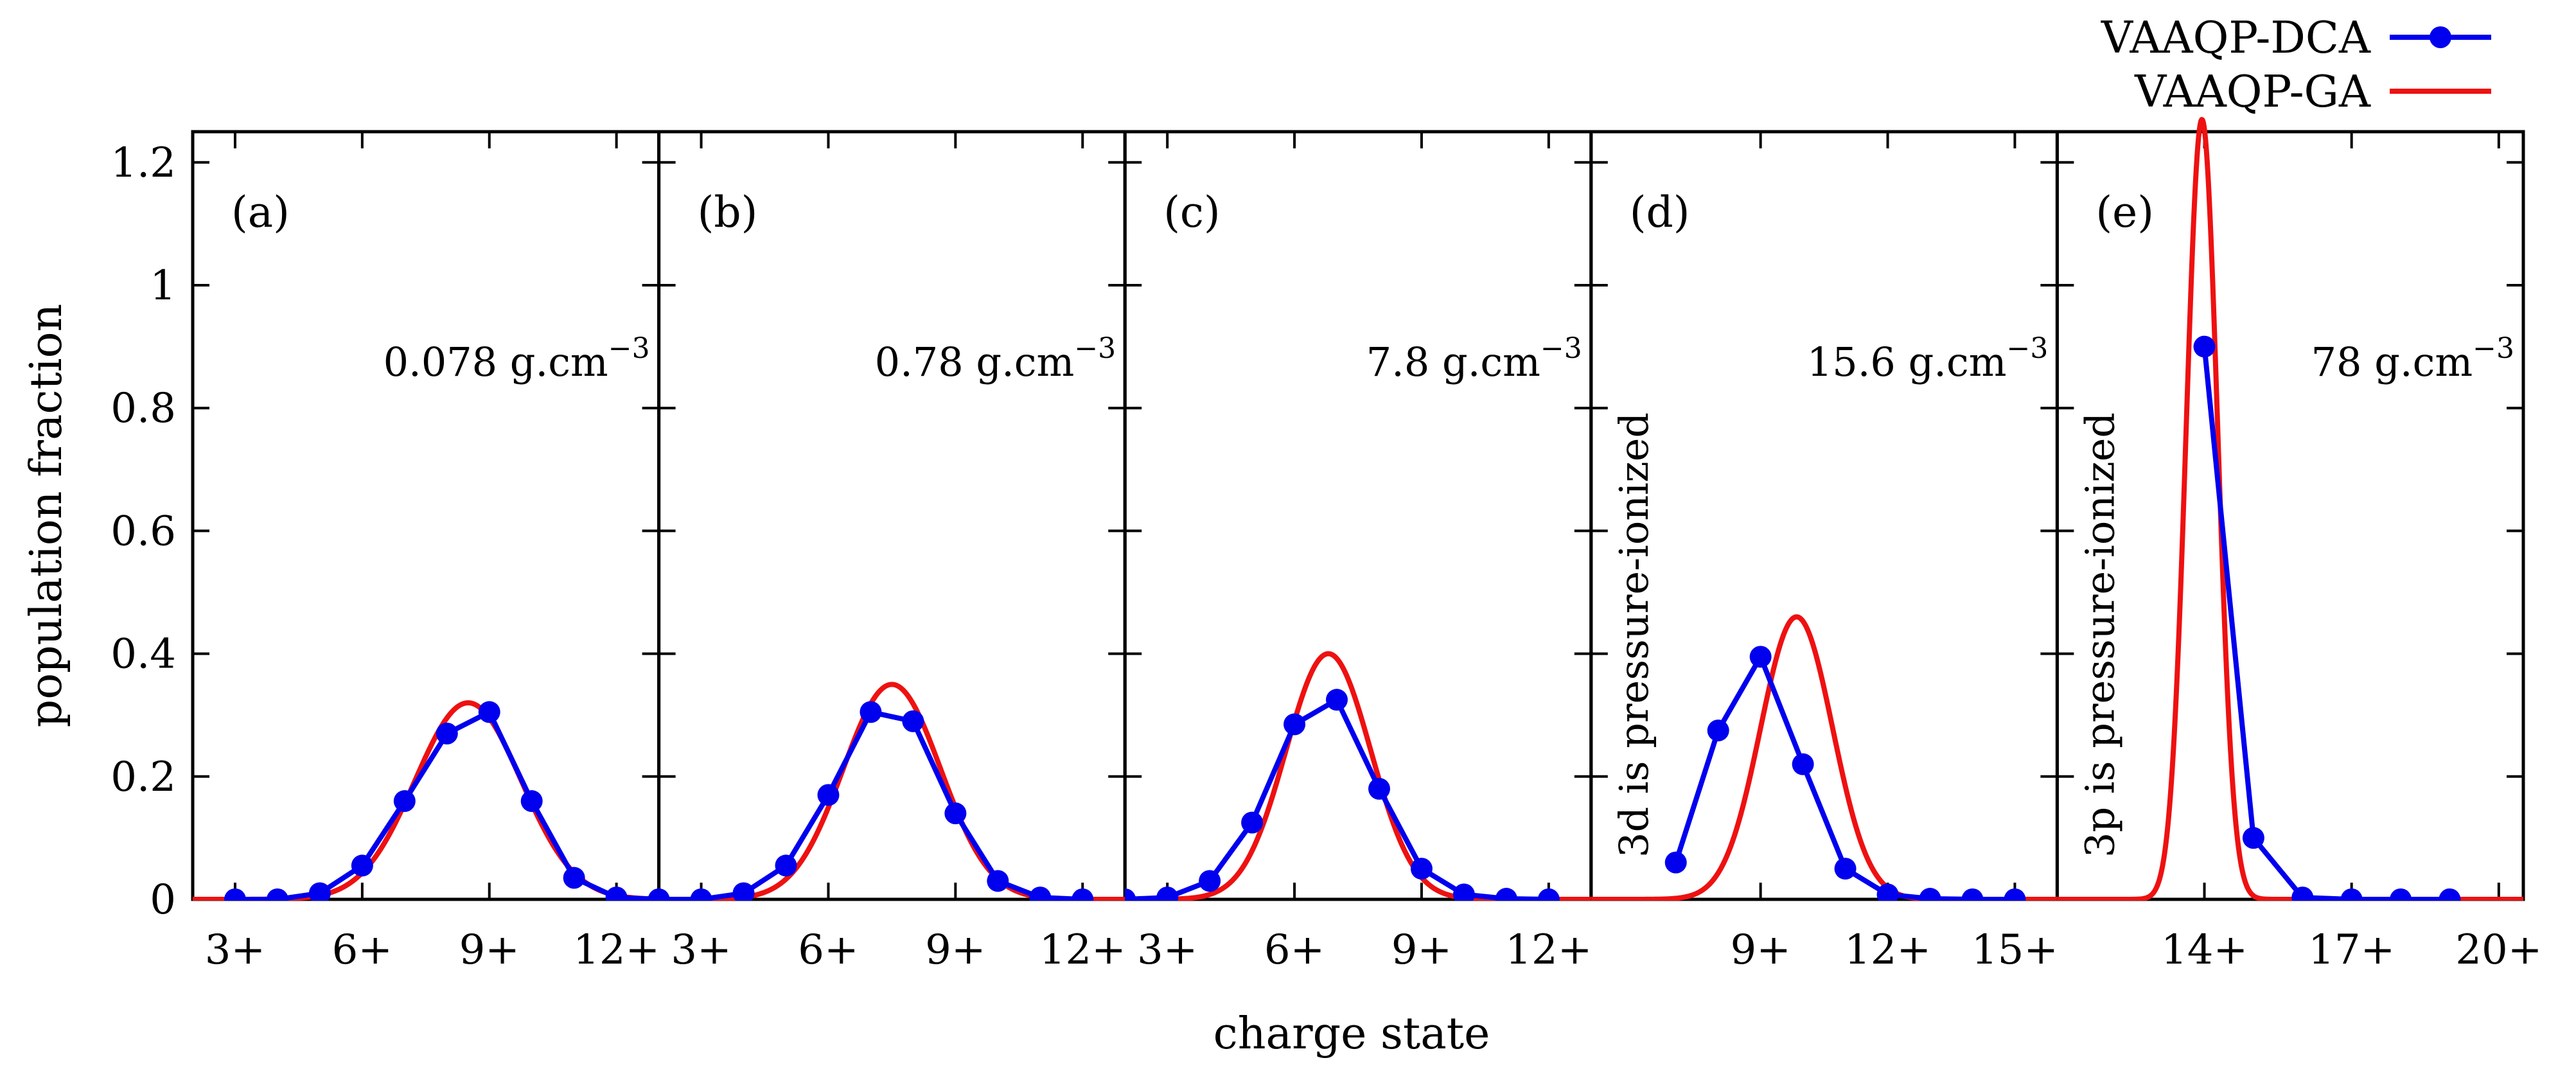 Image resolution: width=2576 pixels, height=1085 pixels. Describe the element at coordinates (46, 516) in the screenshot. I see `y-axis-label: population fraction` at that location.